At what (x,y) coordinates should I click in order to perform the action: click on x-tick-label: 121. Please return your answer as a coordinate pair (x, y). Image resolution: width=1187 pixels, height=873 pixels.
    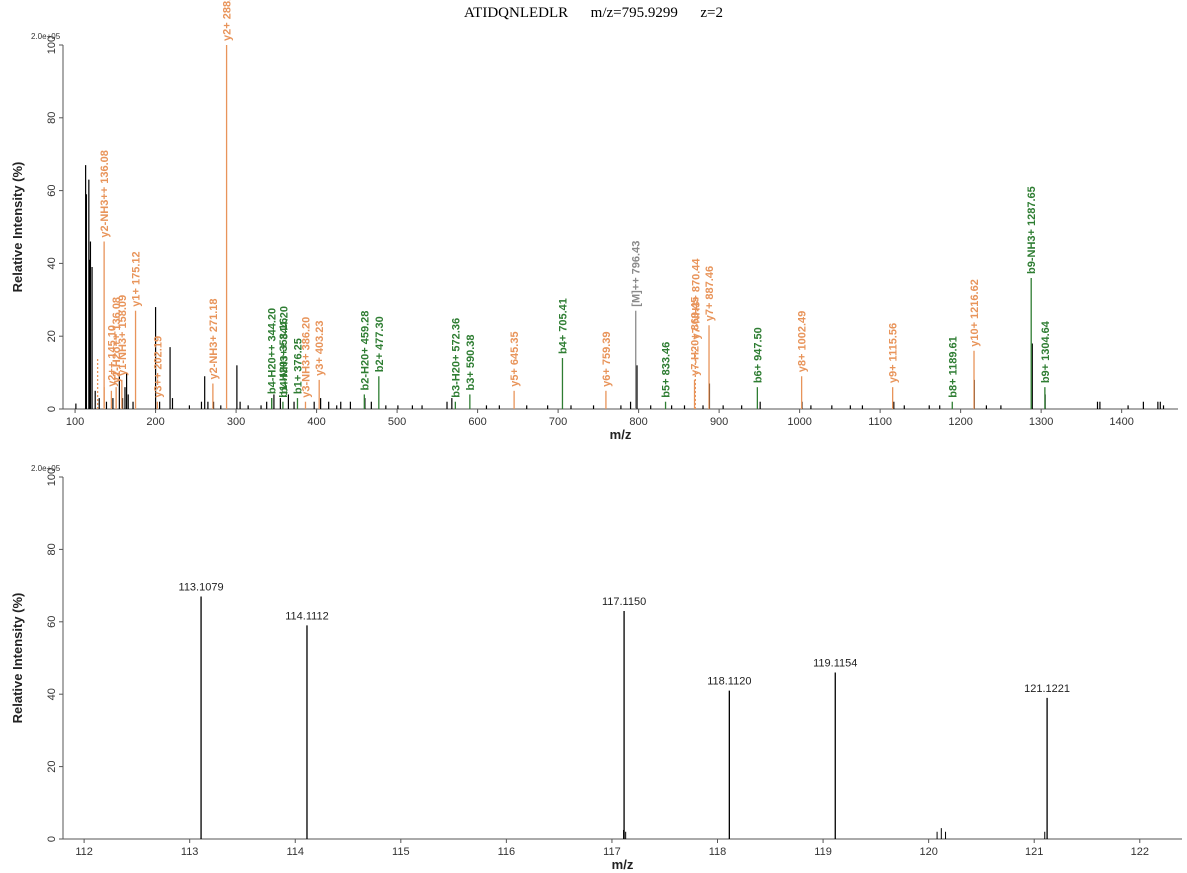
    Looking at the image, I should click on (1034, 852).